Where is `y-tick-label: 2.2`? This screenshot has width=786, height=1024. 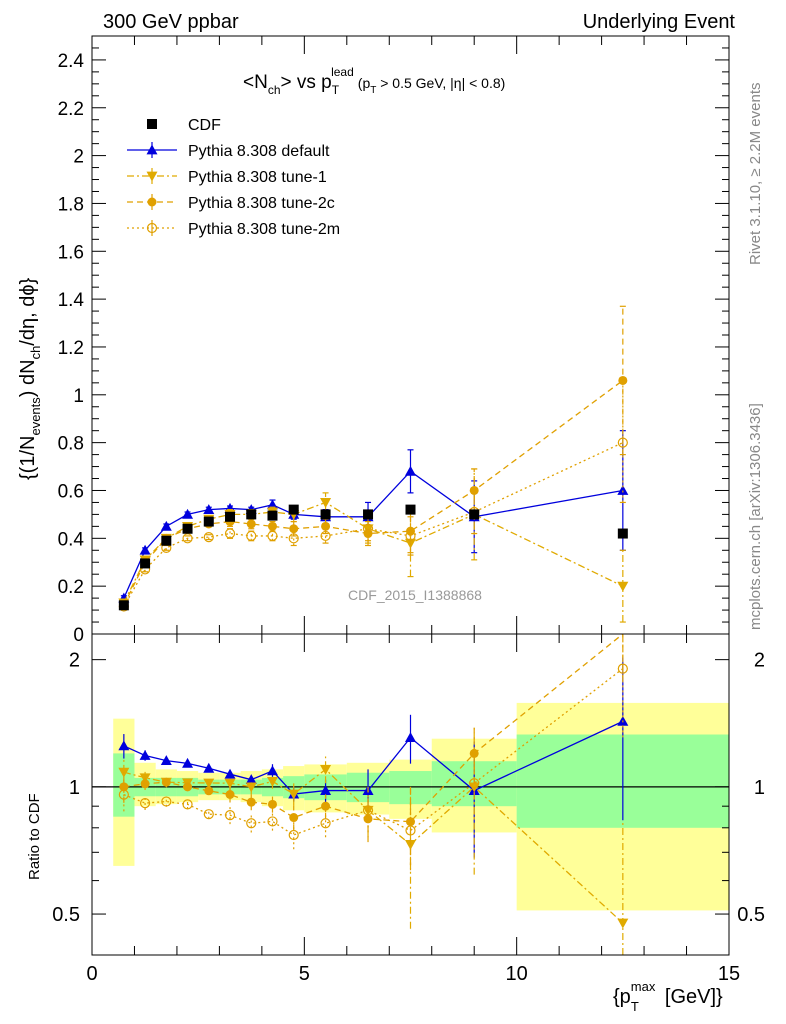 y-tick-label: 2.2 is located at coordinates (71, 109).